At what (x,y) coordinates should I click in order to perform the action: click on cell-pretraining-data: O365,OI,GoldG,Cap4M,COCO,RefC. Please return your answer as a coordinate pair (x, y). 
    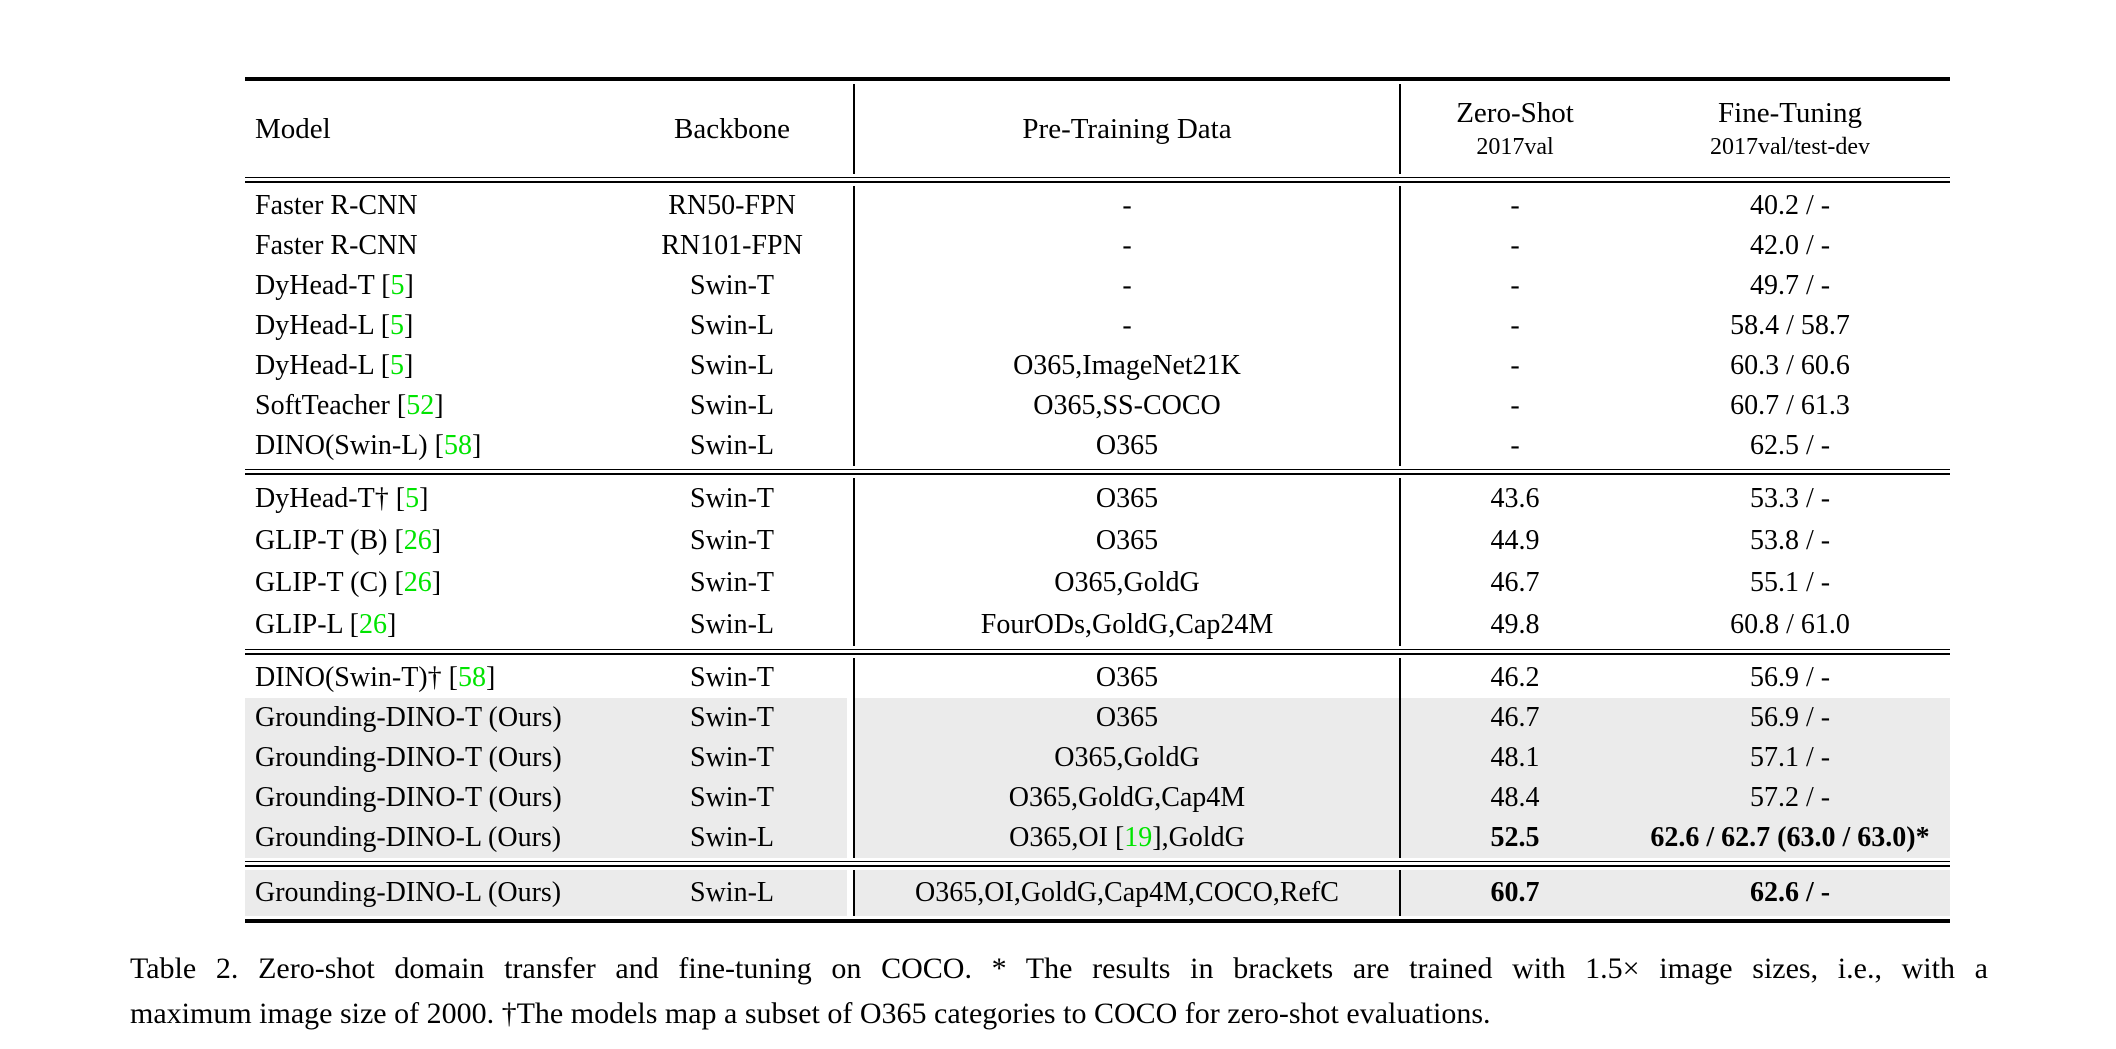
    Looking at the image, I should click on (1127, 893).